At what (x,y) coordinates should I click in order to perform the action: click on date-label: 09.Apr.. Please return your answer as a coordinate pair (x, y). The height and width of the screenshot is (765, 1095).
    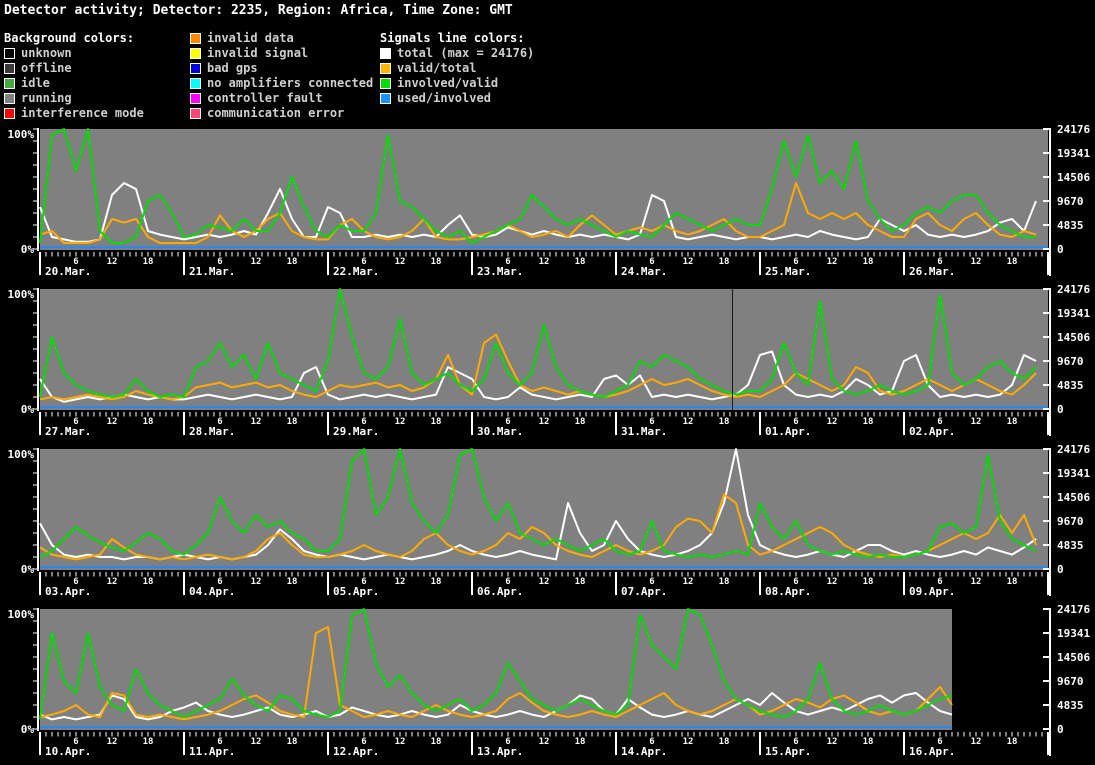
    Looking at the image, I should click on (932, 591).